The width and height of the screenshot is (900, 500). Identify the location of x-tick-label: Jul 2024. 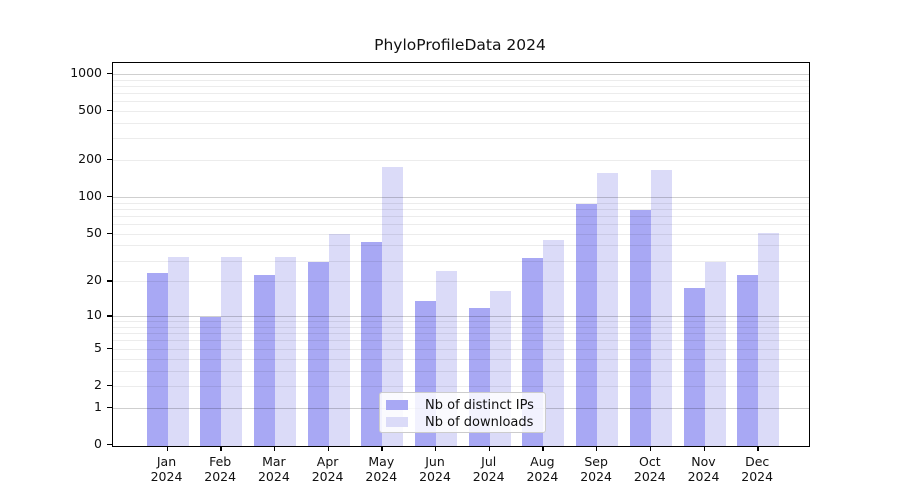
(488, 469).